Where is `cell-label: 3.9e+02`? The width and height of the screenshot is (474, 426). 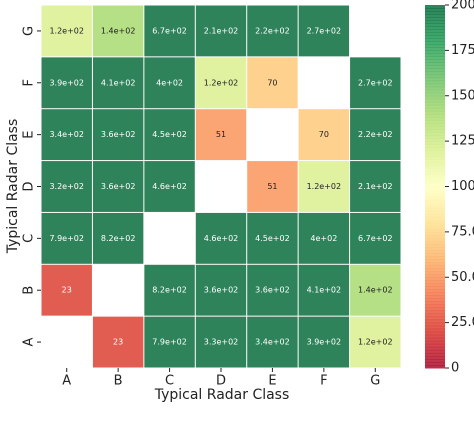 cell-label: 3.9e+02 is located at coordinates (324, 342).